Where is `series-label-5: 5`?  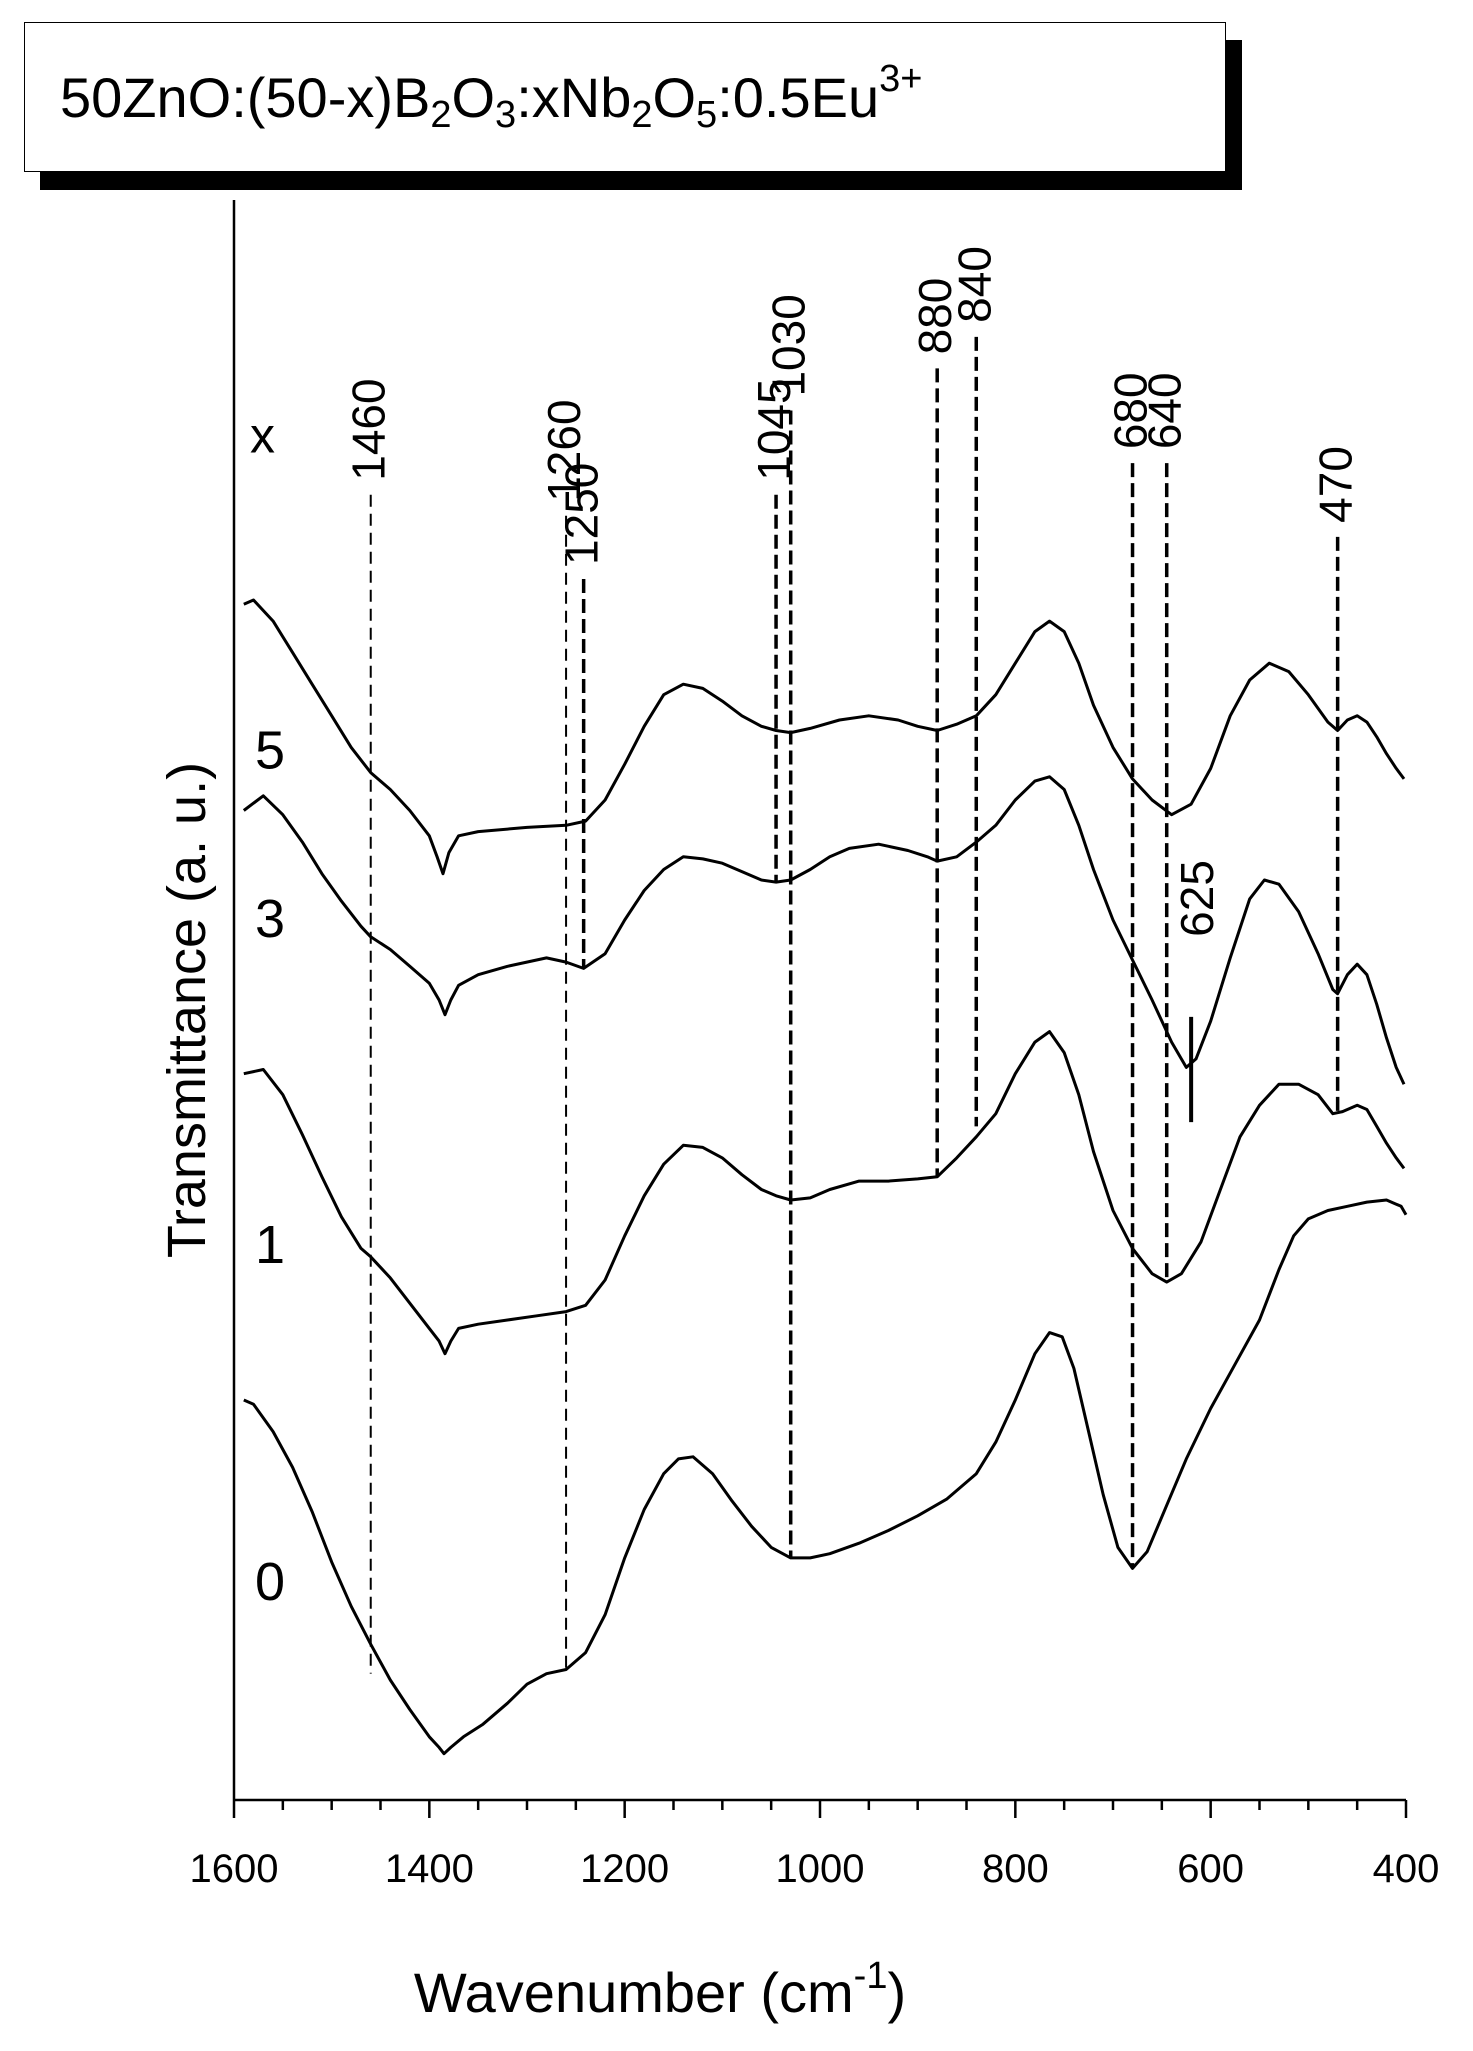 series-label-5: 5 is located at coordinates (270, 750).